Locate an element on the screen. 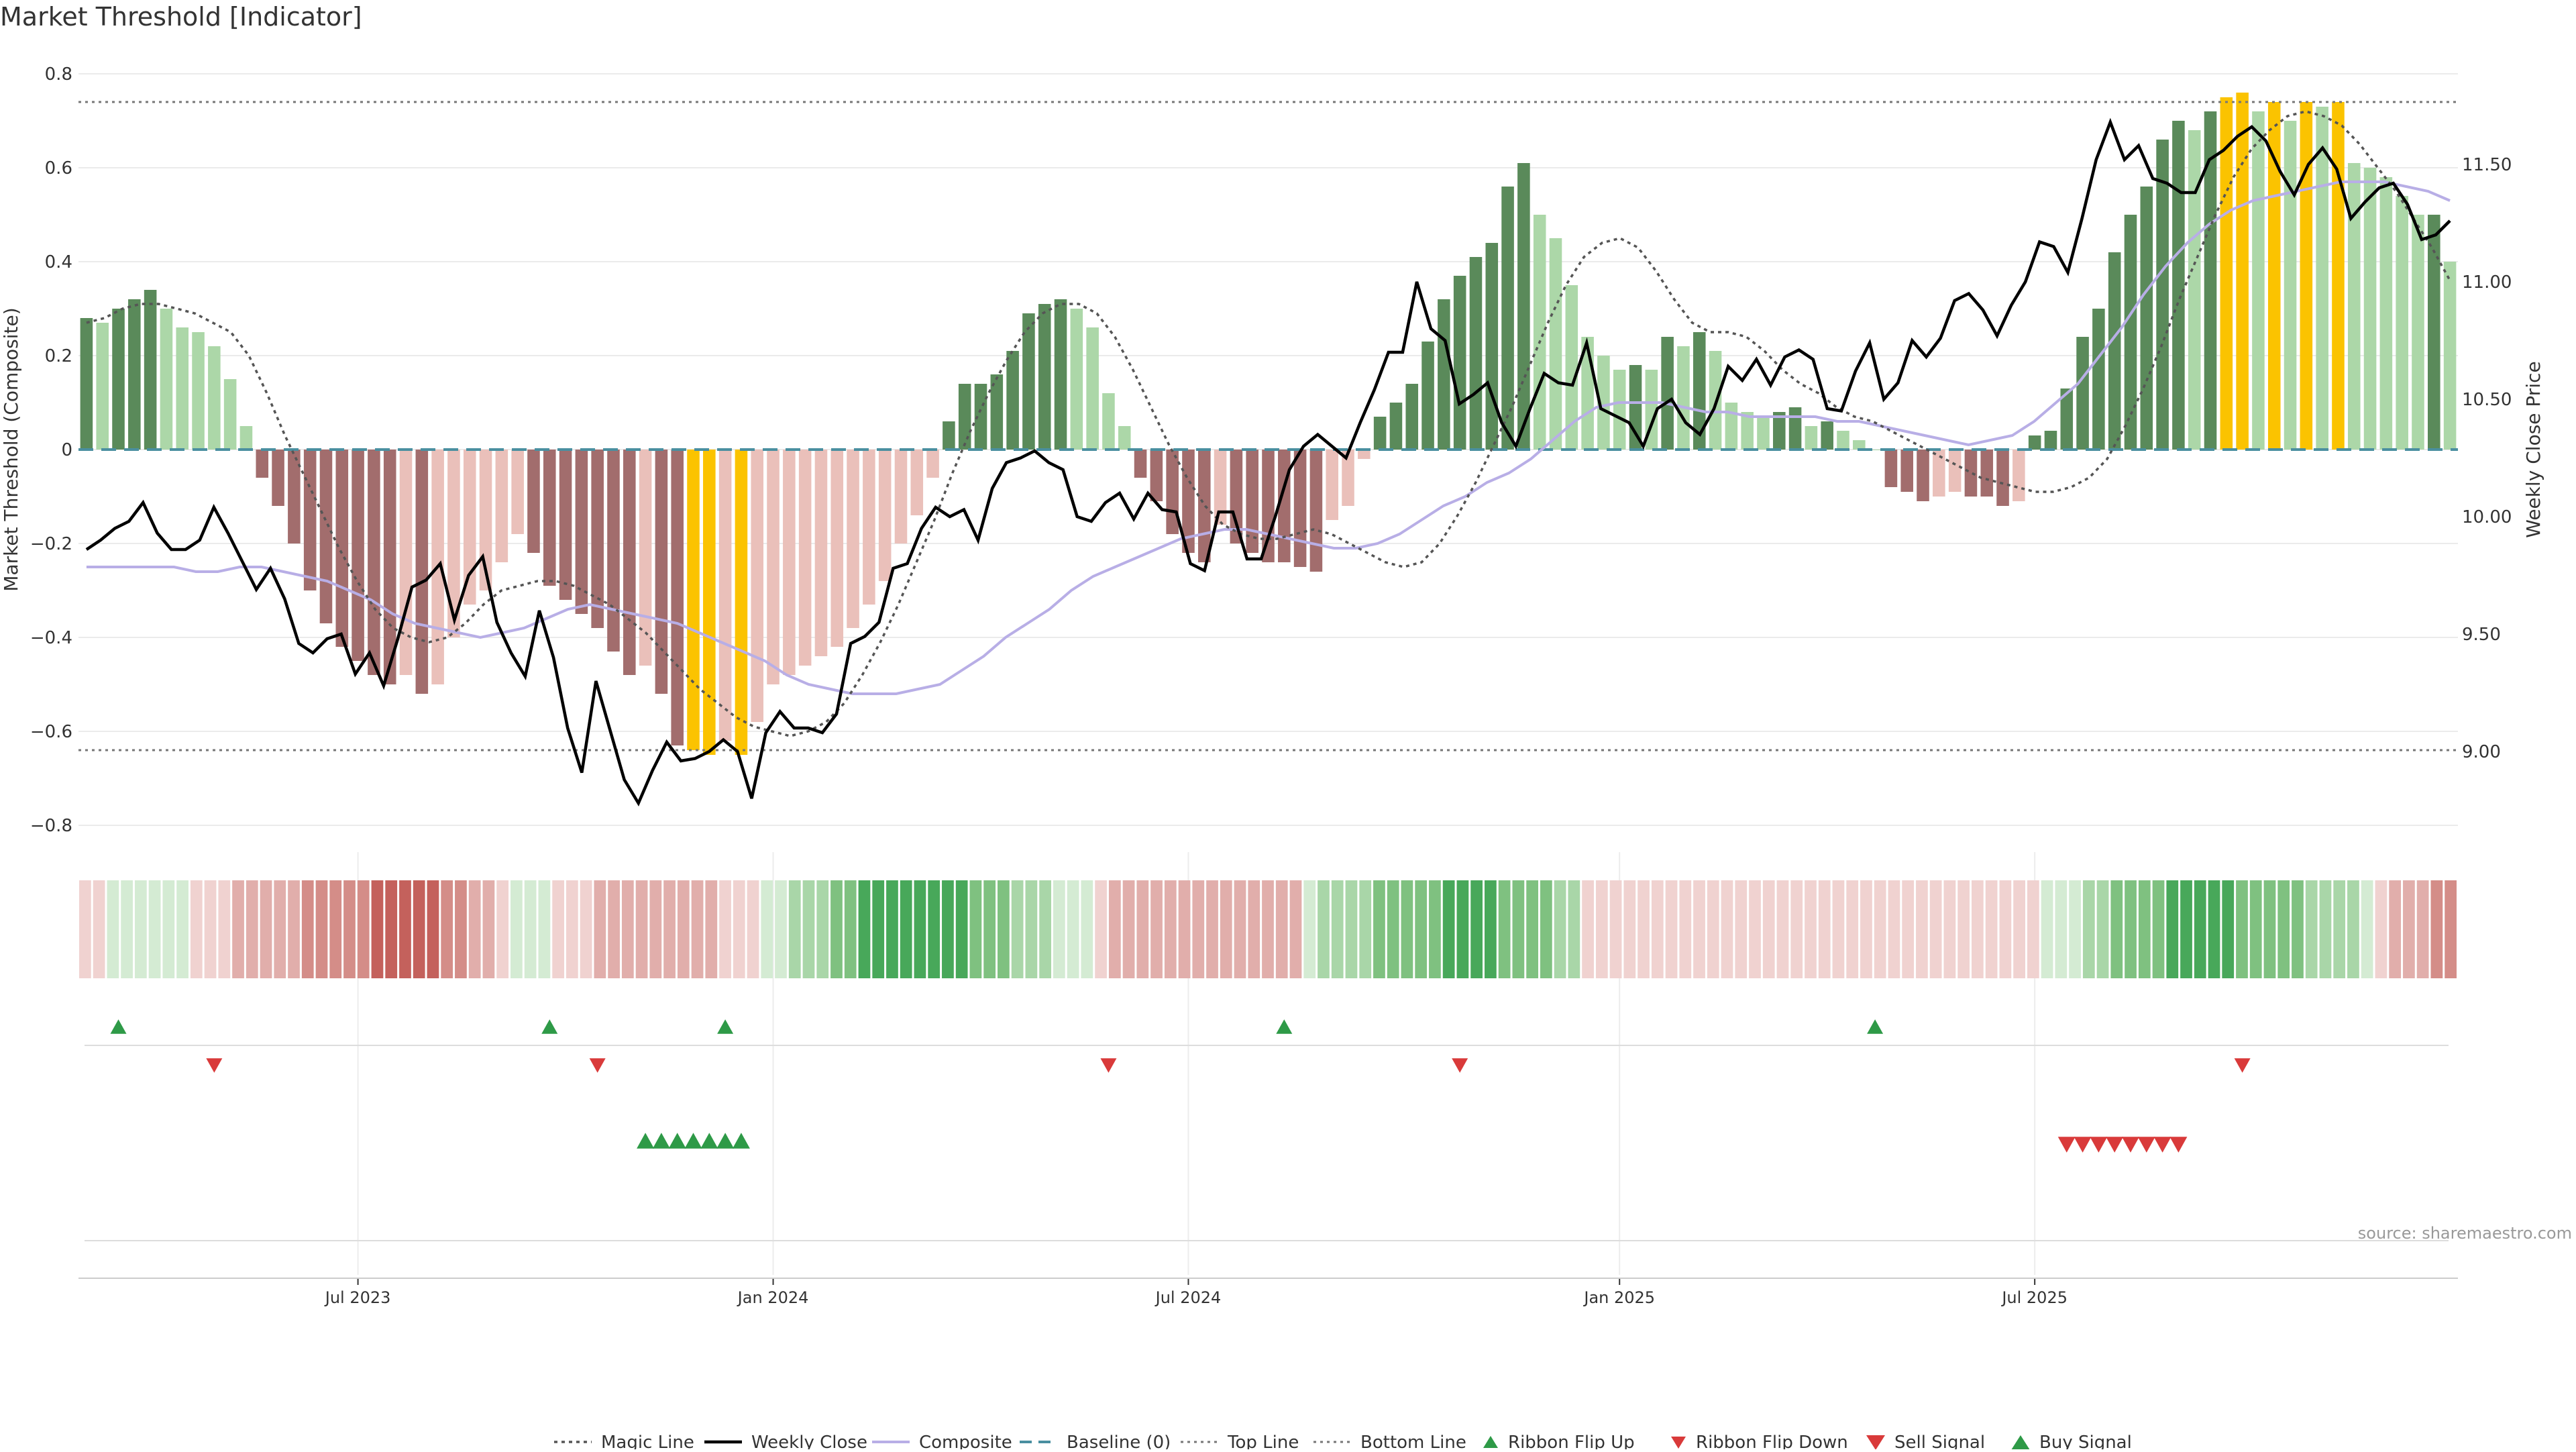  x-tick-label: Jul 2023 is located at coordinates (357, 1298).